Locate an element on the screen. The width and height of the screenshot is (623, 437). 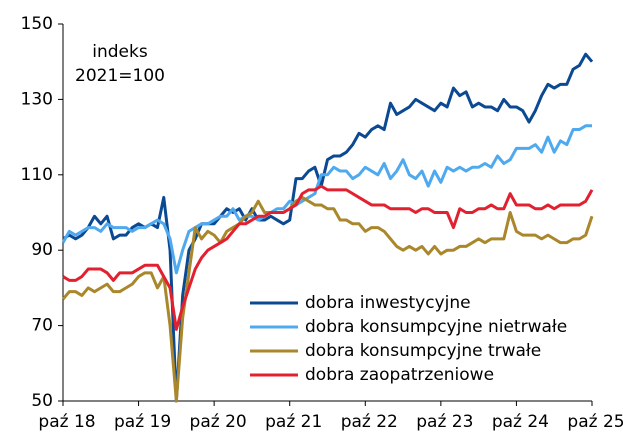
legend-label: dobra konsumpcyjne trwałe is located at coordinates (423, 351).